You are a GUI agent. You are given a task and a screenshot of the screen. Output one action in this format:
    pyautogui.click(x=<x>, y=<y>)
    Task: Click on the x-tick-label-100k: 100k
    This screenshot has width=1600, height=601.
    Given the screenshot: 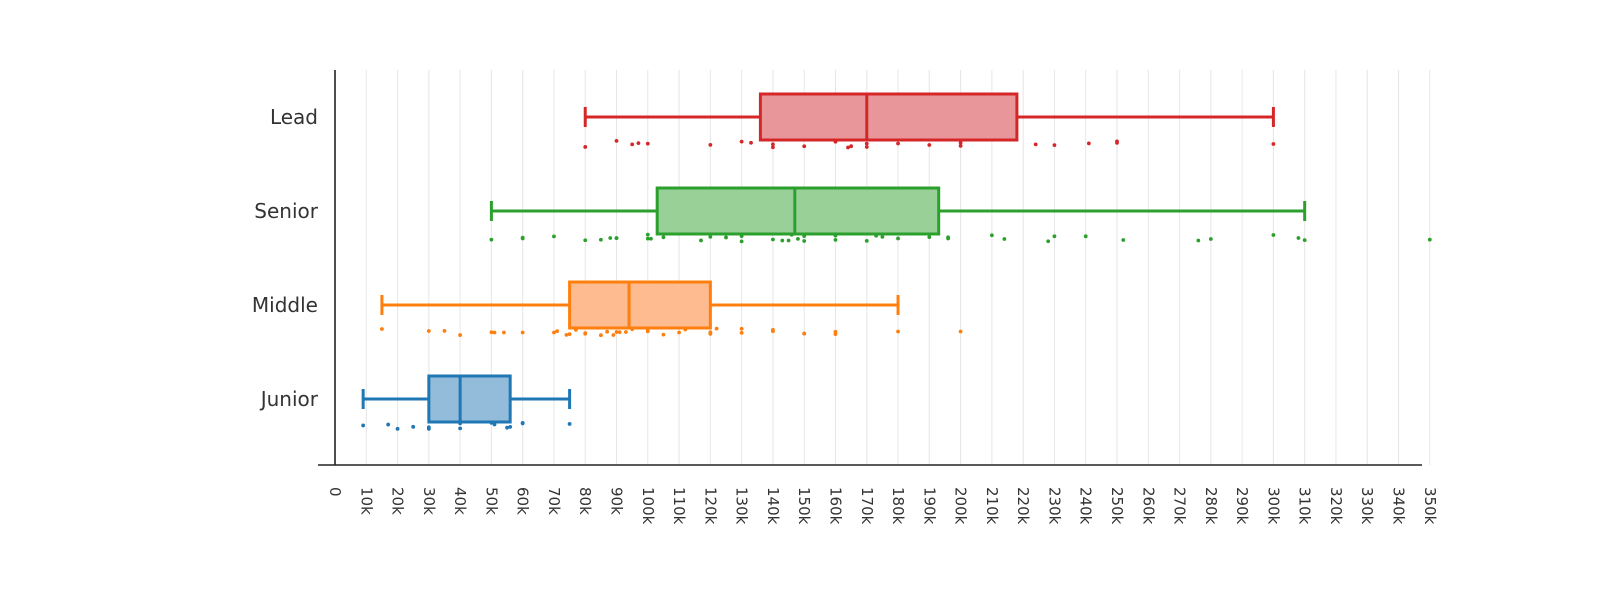 What is the action you would take?
    pyautogui.click(x=648, y=506)
    